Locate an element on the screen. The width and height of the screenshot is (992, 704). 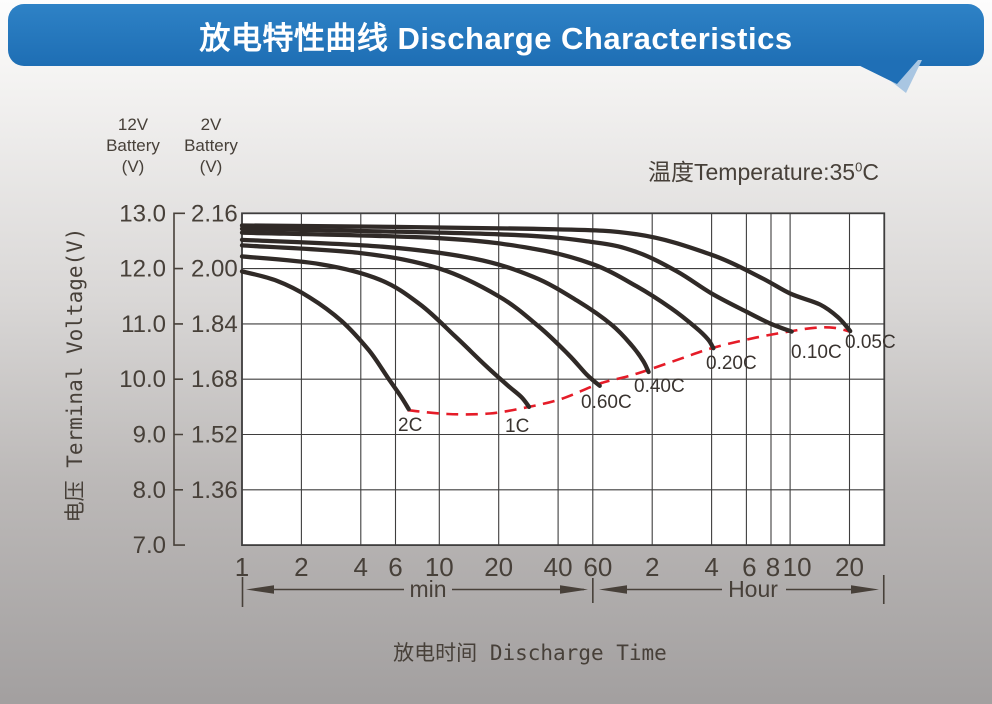
y-axis-header-2v-line3: (V) is located at coordinates (211, 166).